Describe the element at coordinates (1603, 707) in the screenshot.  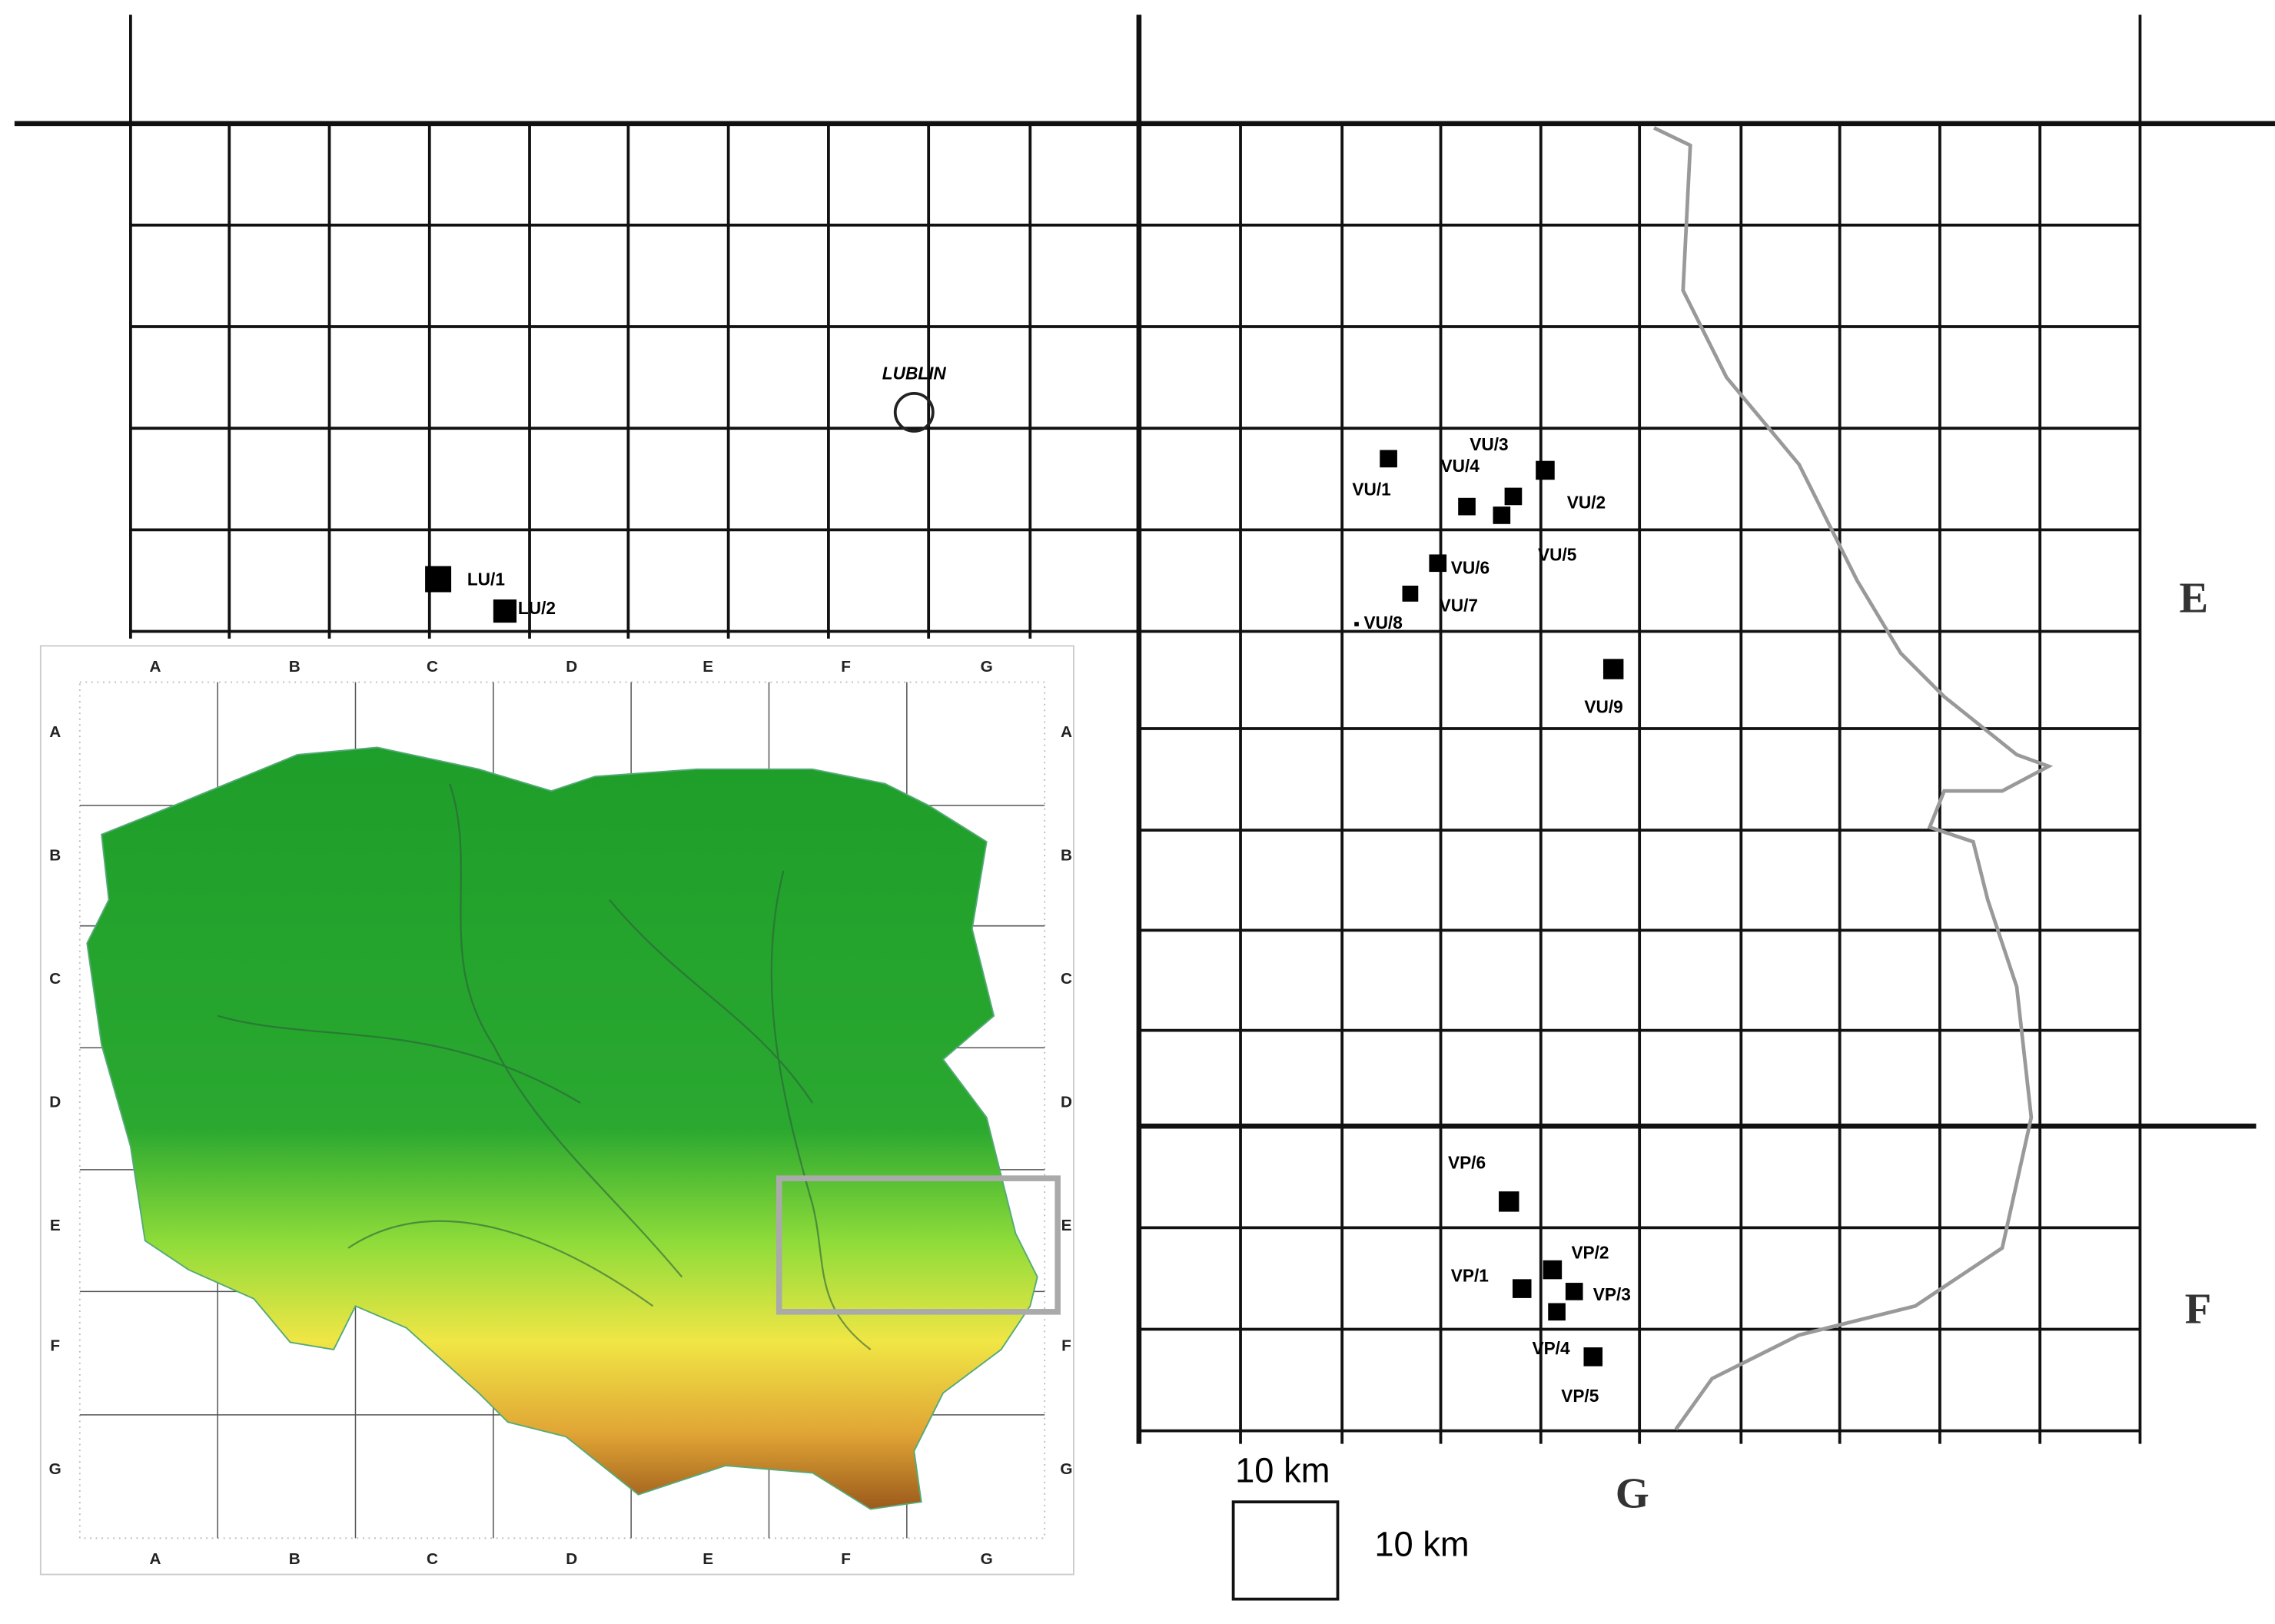
I see `site-label: VU/9` at that location.